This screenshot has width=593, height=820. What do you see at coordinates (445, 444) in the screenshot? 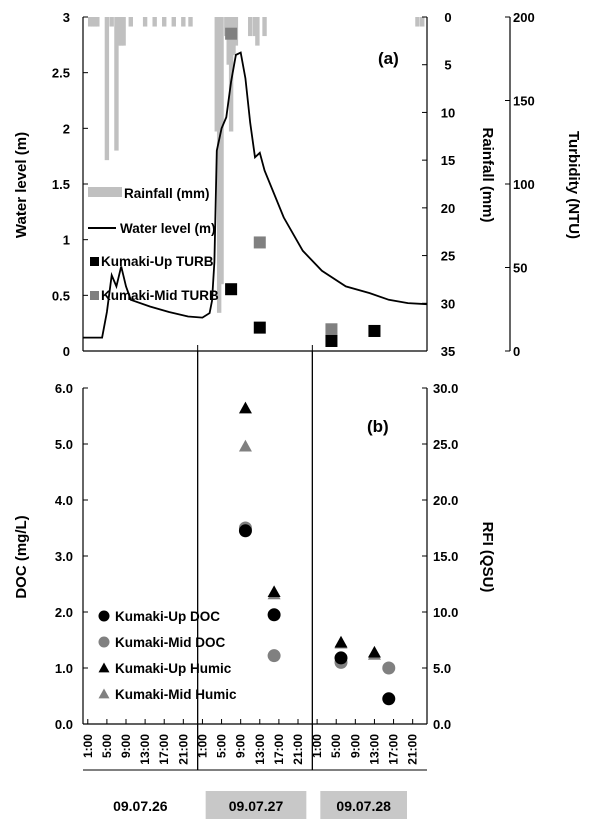
I see `tick-label: 25.0` at bounding box center [445, 444].